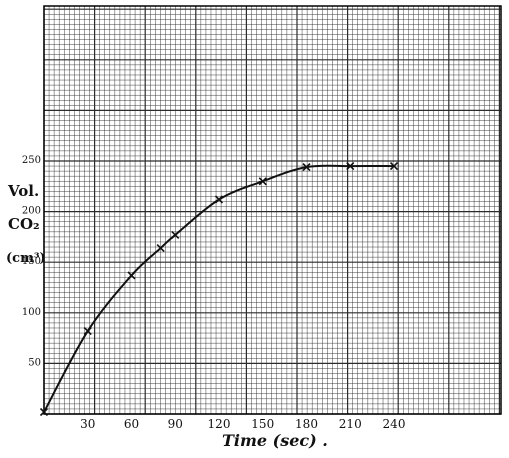 The height and width of the screenshot is (458, 509). I want to click on y-tick-label: 50, so click(34, 362).